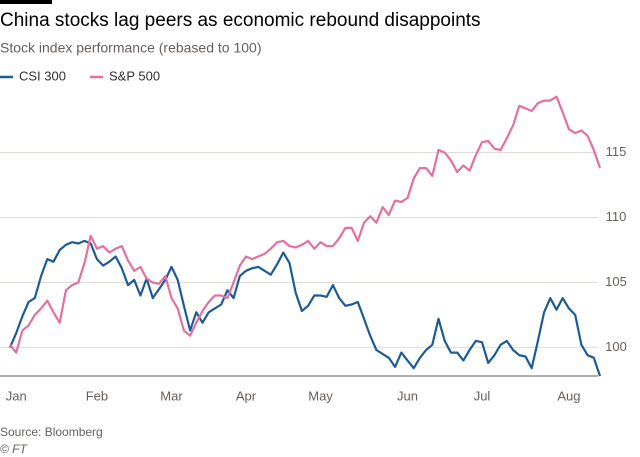 This screenshot has width=640, height=457. I want to click on legend-label: S&P 500, so click(134, 75).